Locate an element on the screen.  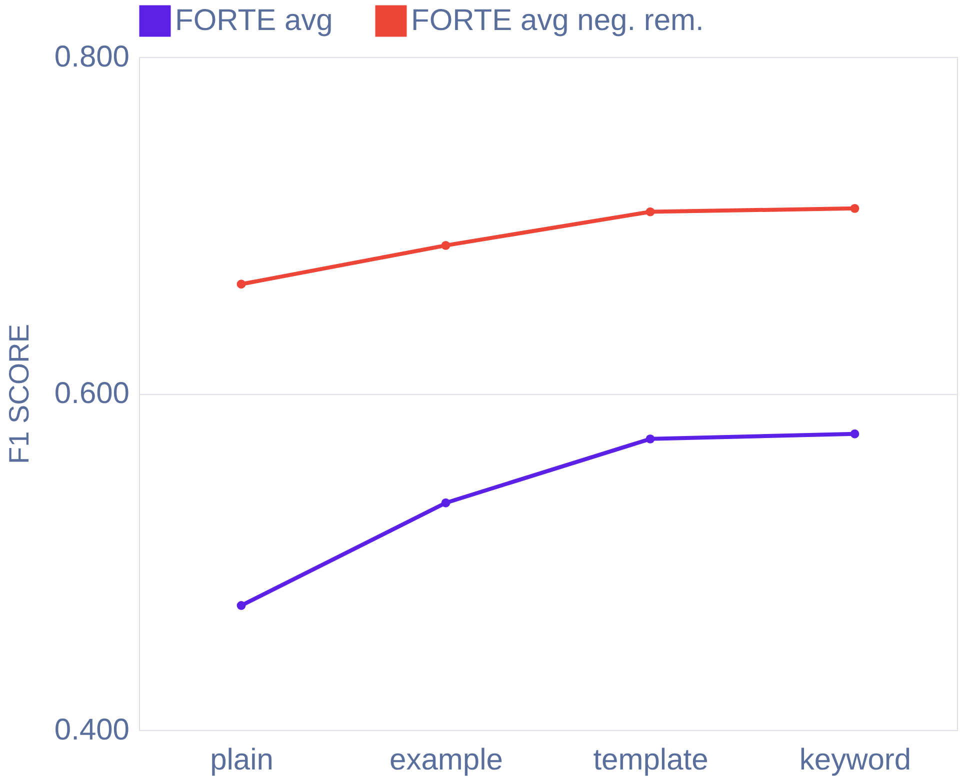
x-tick-label: plain is located at coordinates (242, 760).